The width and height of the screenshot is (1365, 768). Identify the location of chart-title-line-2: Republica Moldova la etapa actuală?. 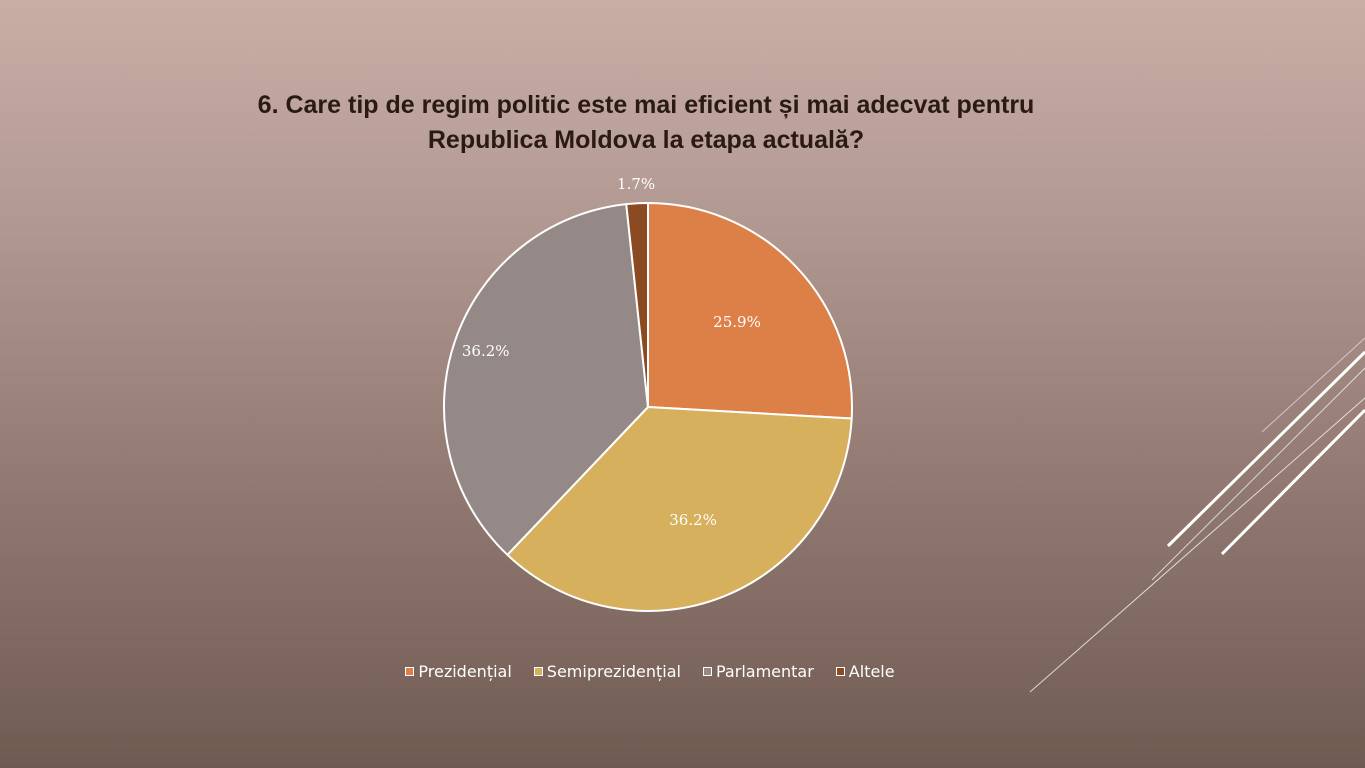
(646, 140).